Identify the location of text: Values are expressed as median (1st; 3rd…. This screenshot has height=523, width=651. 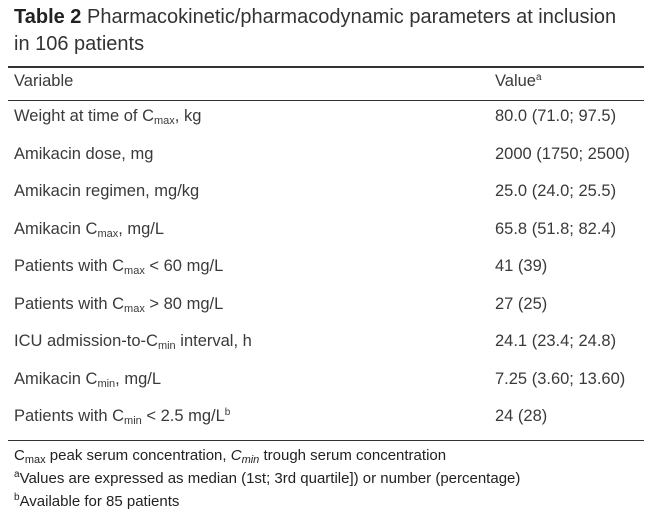
(270, 478).